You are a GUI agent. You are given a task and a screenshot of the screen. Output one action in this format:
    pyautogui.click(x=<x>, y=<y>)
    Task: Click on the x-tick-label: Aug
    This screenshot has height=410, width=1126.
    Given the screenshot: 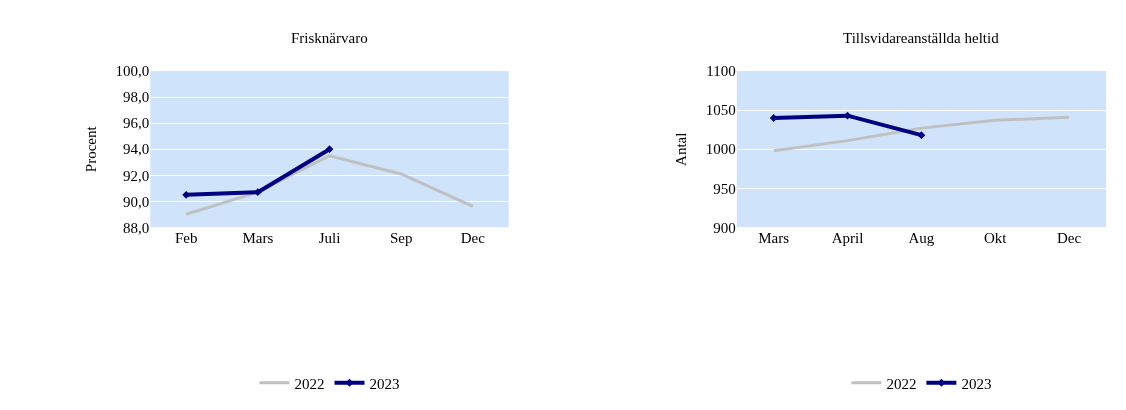 What is the action you would take?
    pyautogui.click(x=921, y=238)
    